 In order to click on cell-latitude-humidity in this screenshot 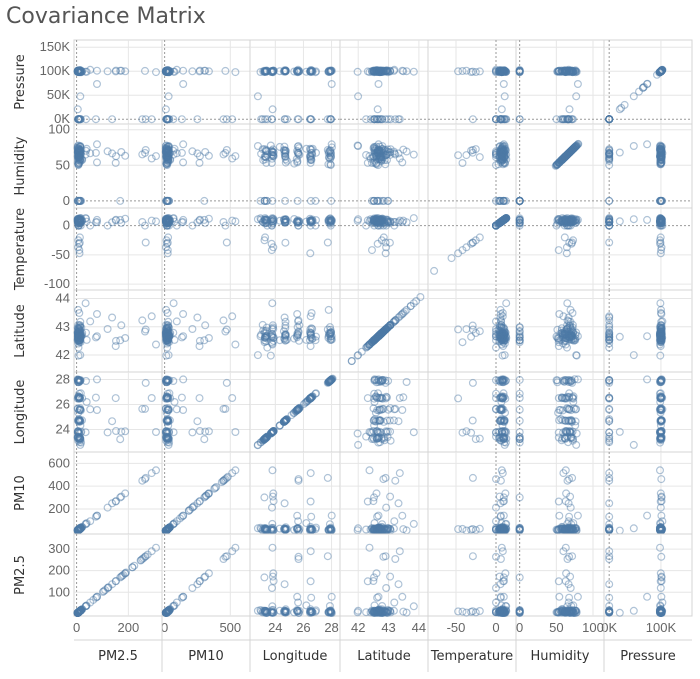, I will do `click(560, 331)`.